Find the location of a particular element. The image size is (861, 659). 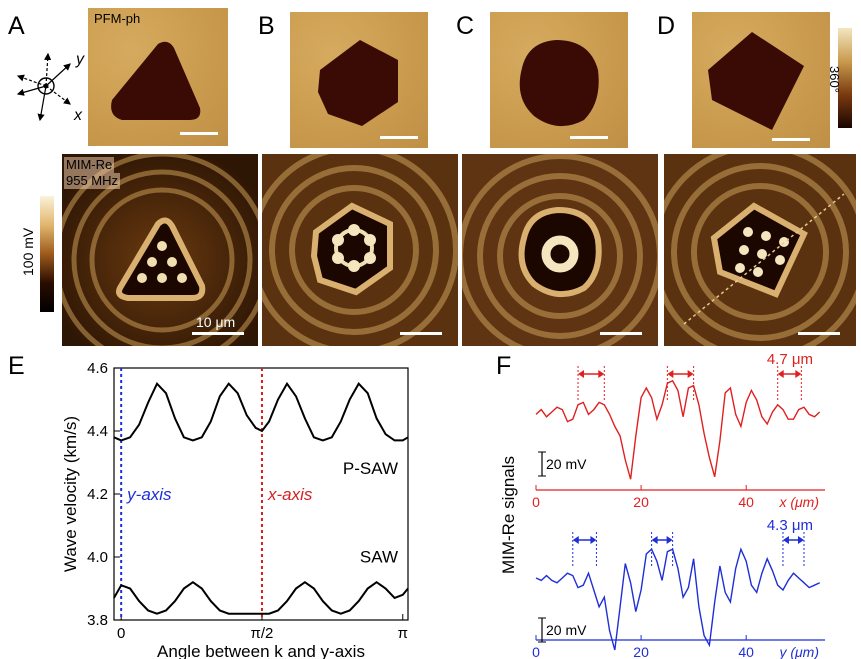

x-axis-label: Angle between k and y-axis is located at coordinates (261, 650).